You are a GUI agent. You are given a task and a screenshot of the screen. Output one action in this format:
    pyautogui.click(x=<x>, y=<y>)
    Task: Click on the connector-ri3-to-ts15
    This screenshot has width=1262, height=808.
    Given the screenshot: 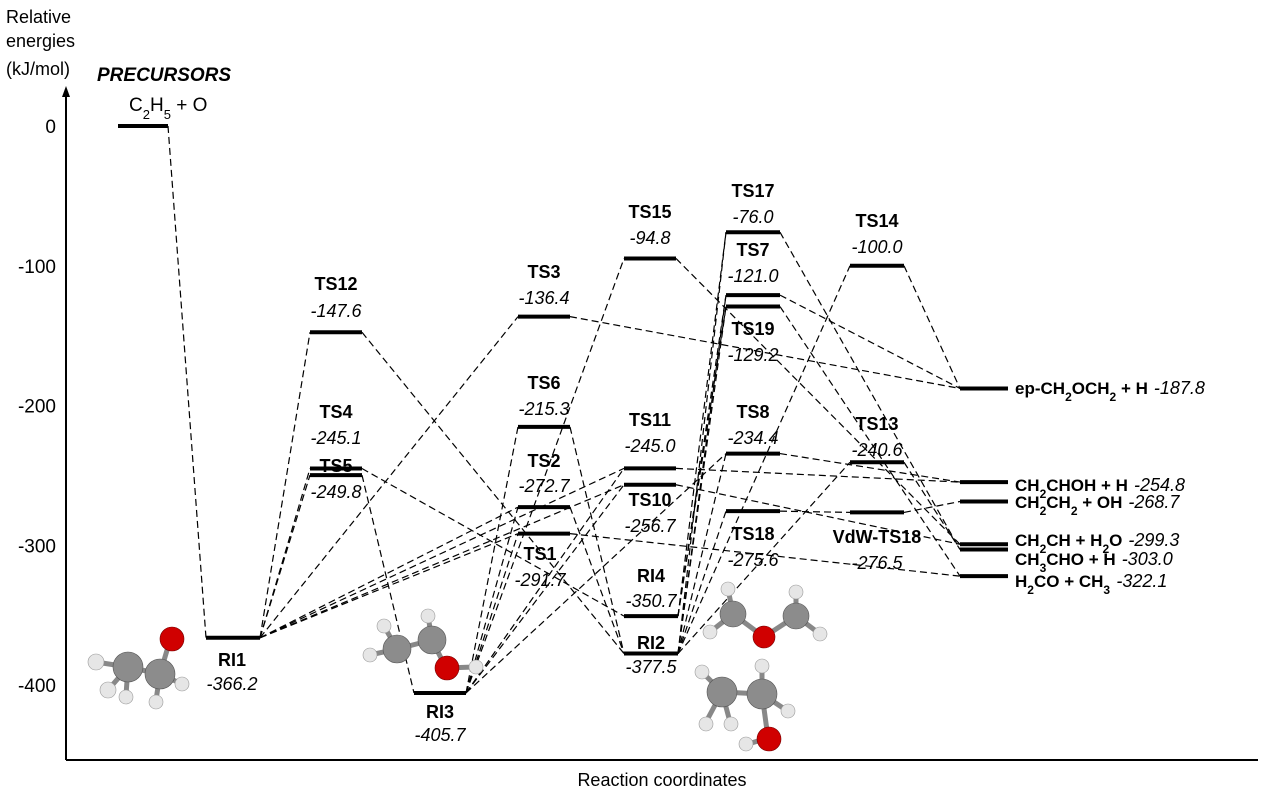 What is the action you would take?
    pyautogui.click(x=545, y=476)
    